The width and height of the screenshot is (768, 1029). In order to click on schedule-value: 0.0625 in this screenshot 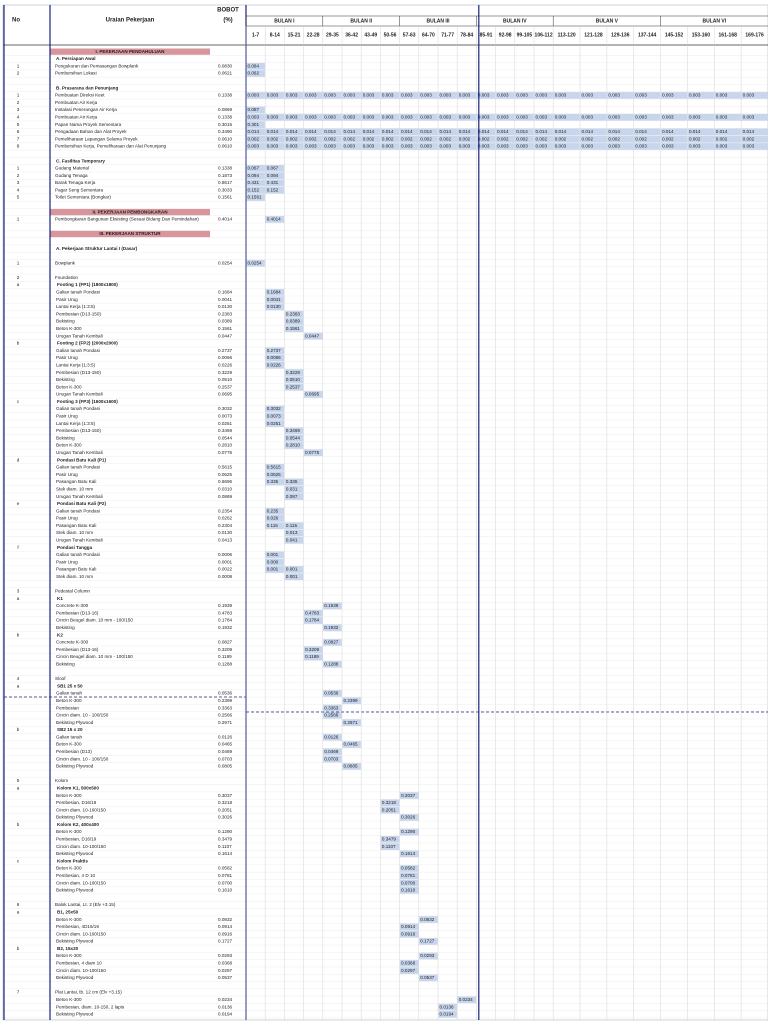, I will do `click(274, 474)`.